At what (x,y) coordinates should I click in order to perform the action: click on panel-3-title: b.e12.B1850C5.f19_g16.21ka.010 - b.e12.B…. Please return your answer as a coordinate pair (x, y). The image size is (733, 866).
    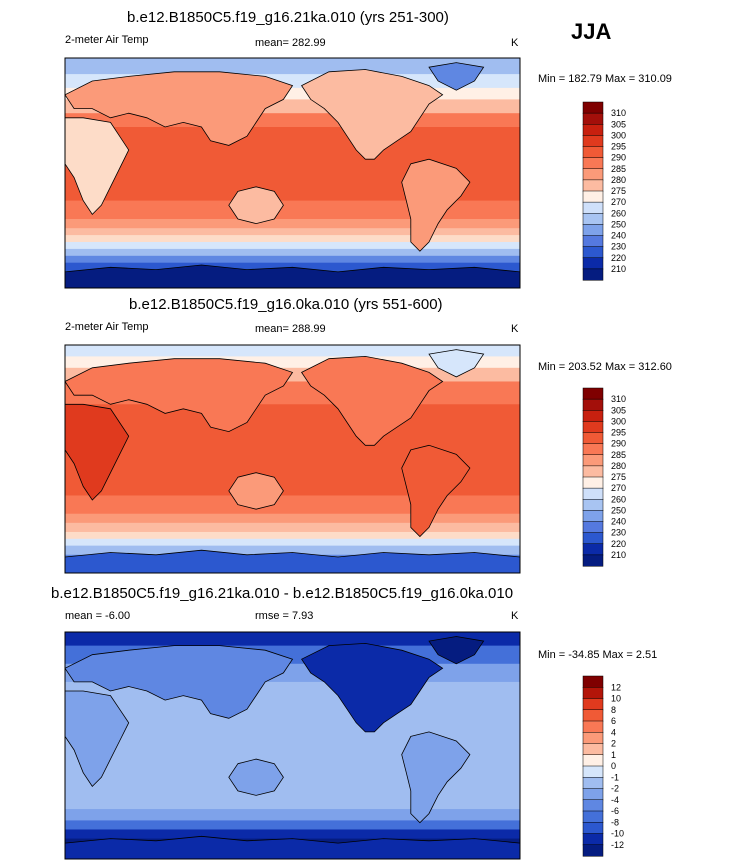
    Looking at the image, I should click on (282, 593).